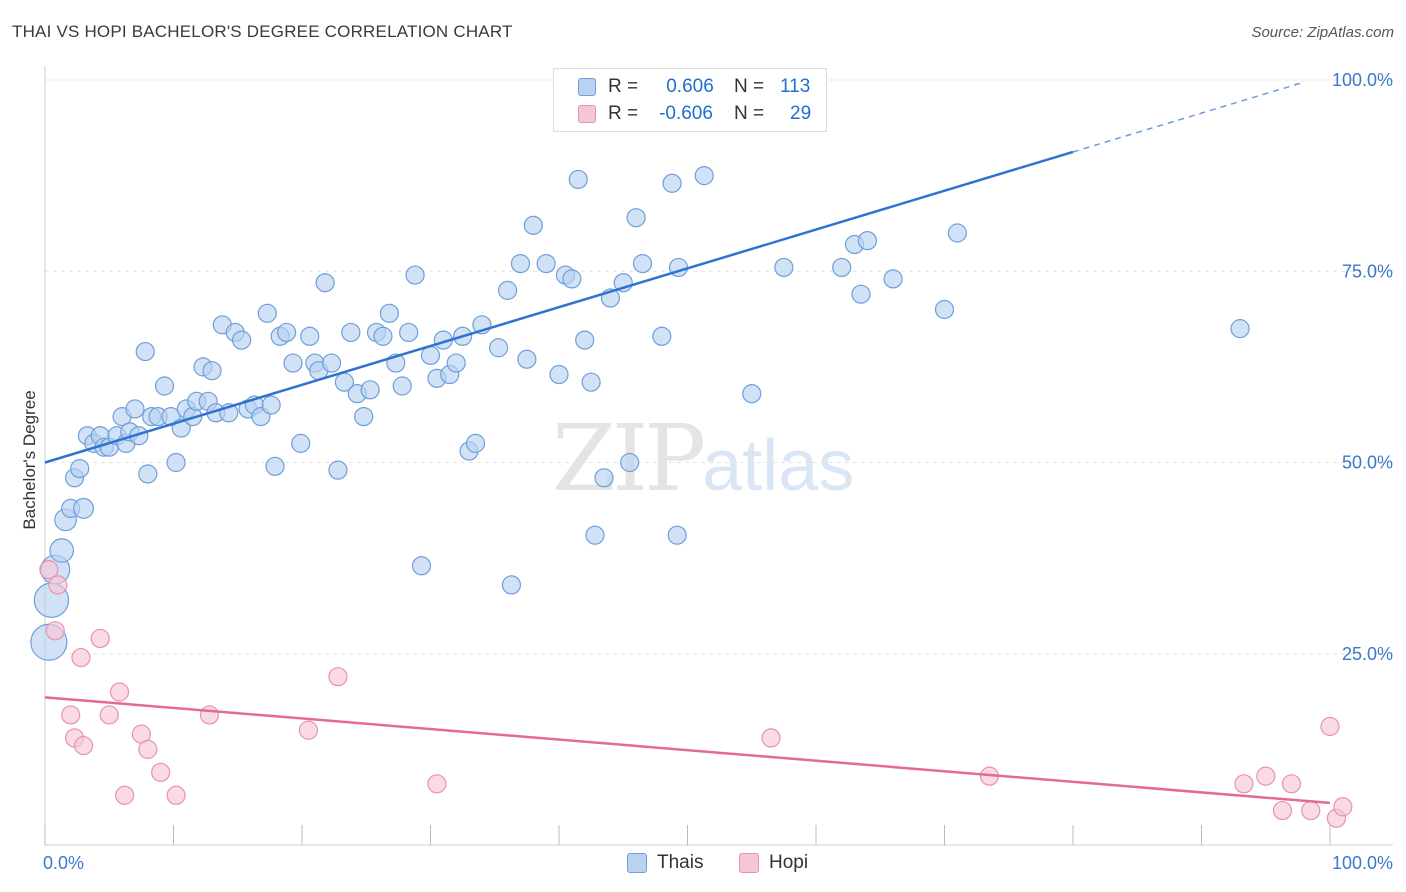 This screenshot has width=1406, height=892. Describe the element at coordinates (1362, 80) in the screenshot. I see `y-tick-label: 100.0%` at that location.